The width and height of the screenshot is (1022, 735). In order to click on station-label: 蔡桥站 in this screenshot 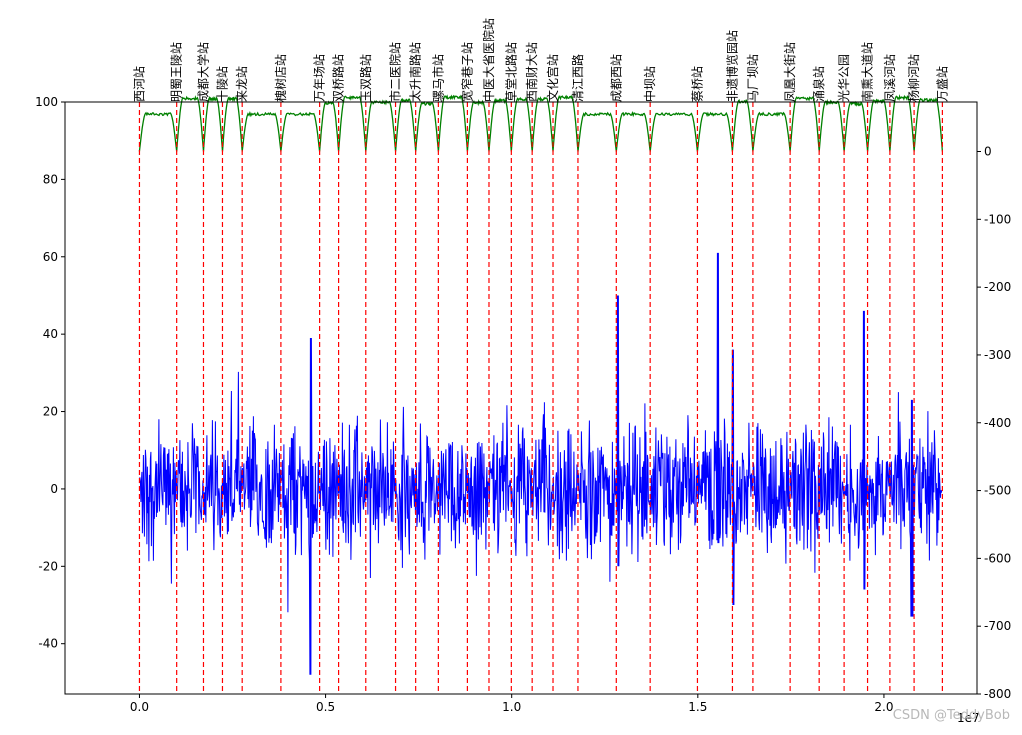, I will do `click(697, 84)`.